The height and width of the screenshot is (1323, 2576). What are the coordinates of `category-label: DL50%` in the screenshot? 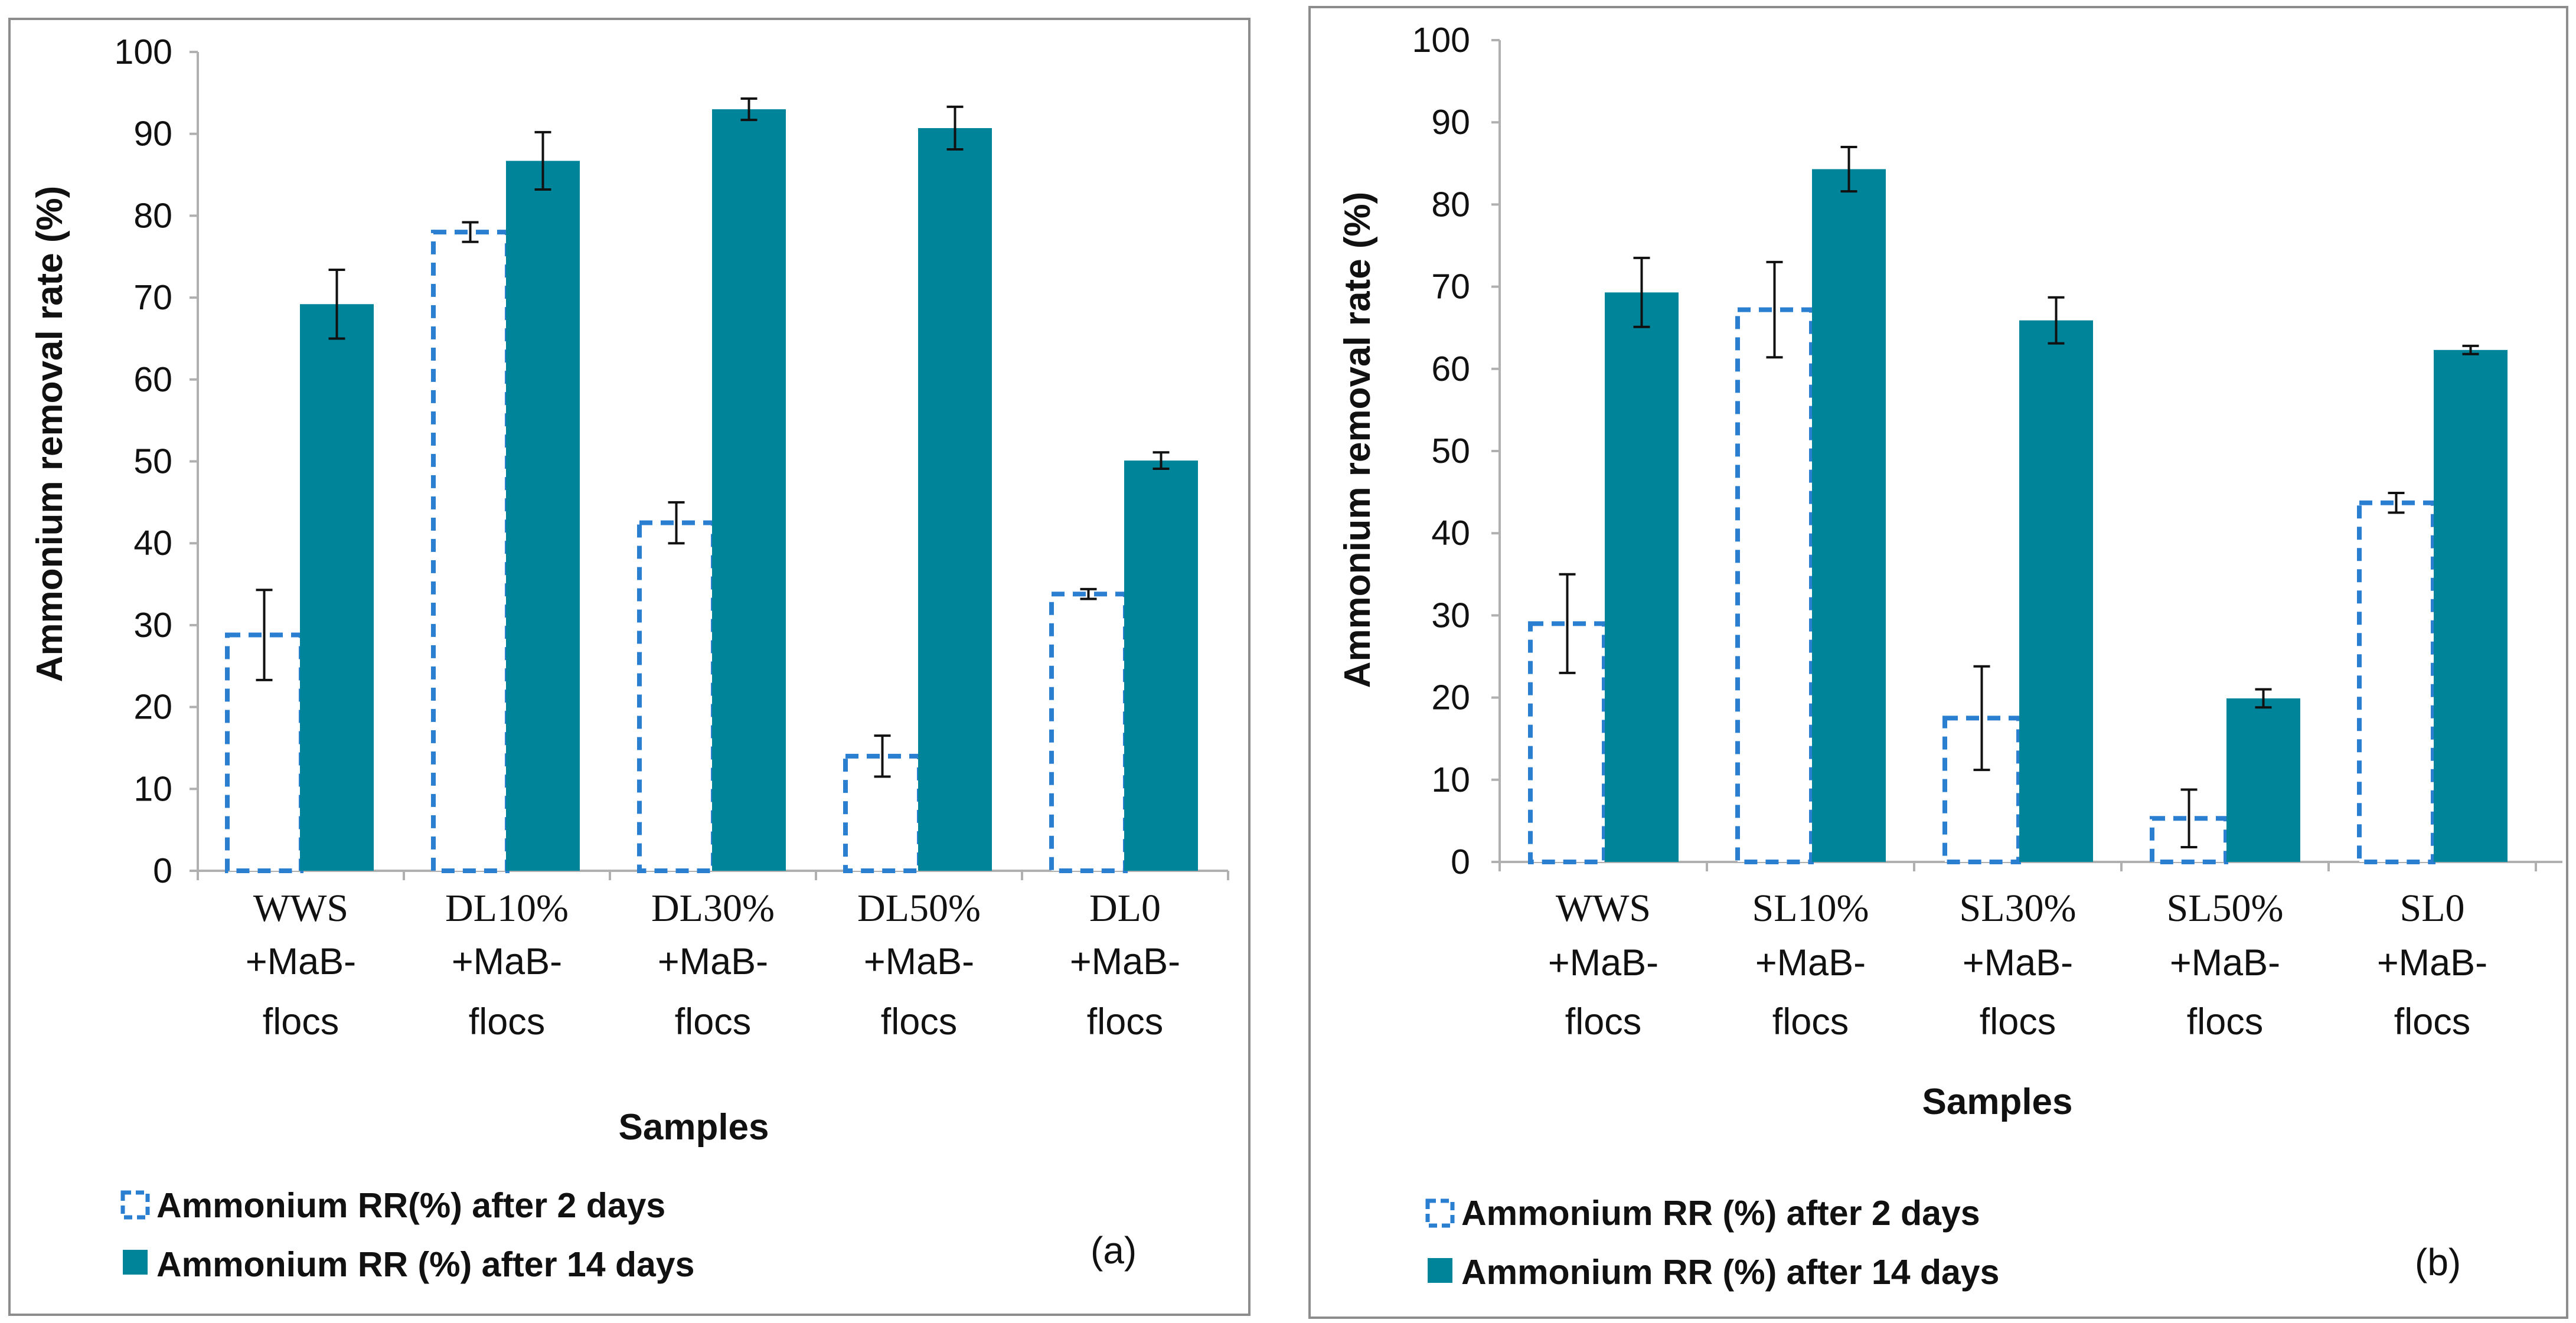 It's located at (919, 909).